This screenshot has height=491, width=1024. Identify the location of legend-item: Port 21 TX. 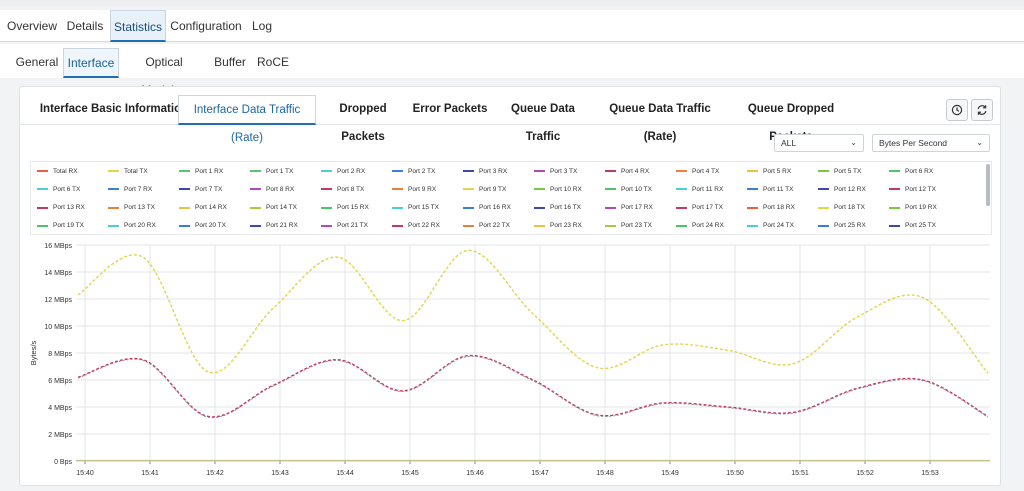
(344, 226).